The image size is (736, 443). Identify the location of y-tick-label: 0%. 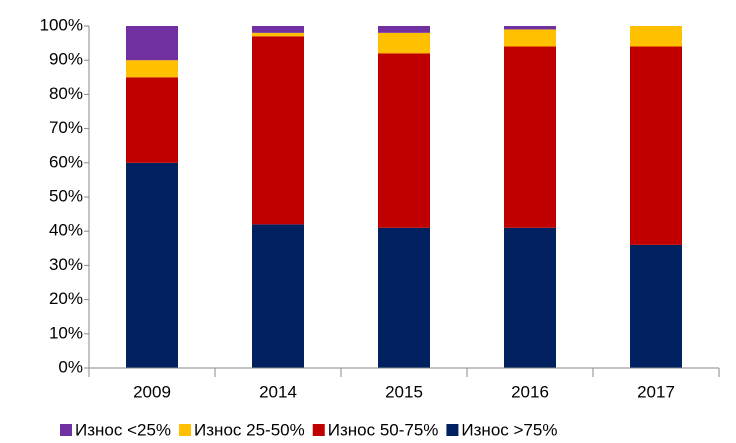
(70, 366).